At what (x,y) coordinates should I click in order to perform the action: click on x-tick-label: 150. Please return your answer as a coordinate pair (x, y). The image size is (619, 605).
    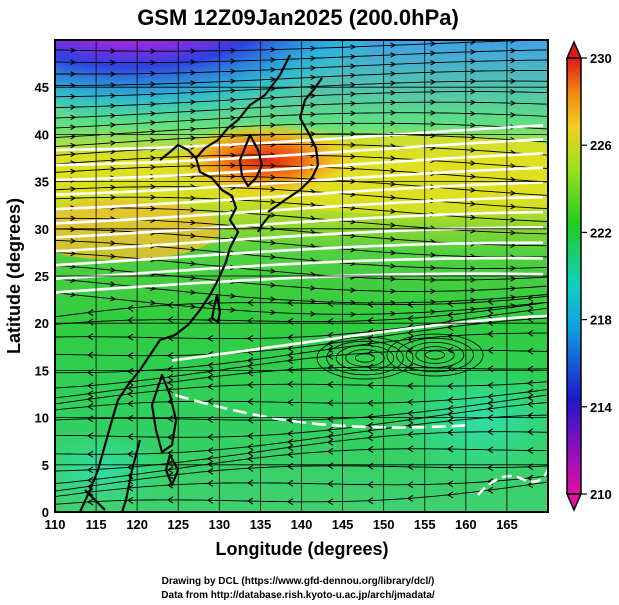
    Looking at the image, I should click on (384, 524).